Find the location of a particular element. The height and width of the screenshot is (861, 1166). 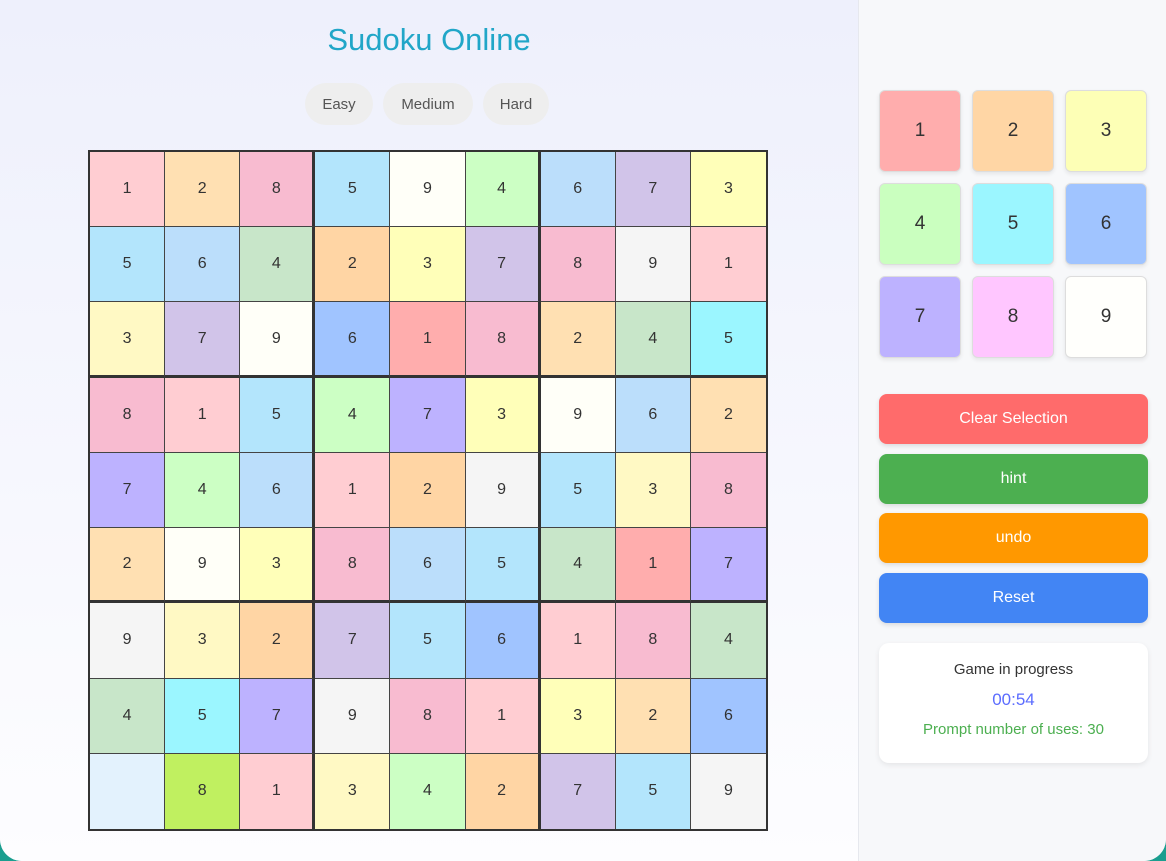

difficulty-easy-button: Easy is located at coordinates (339, 104).